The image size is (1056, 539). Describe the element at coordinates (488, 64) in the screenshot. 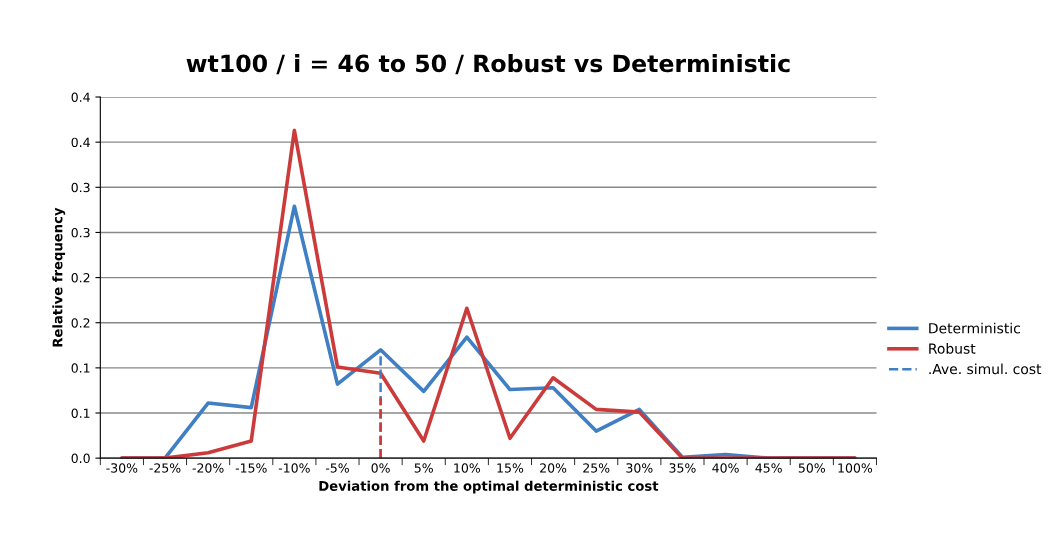

I see `chart-title: wt100 / i = 46 to 50 / Robust vs Deterministic` at that location.